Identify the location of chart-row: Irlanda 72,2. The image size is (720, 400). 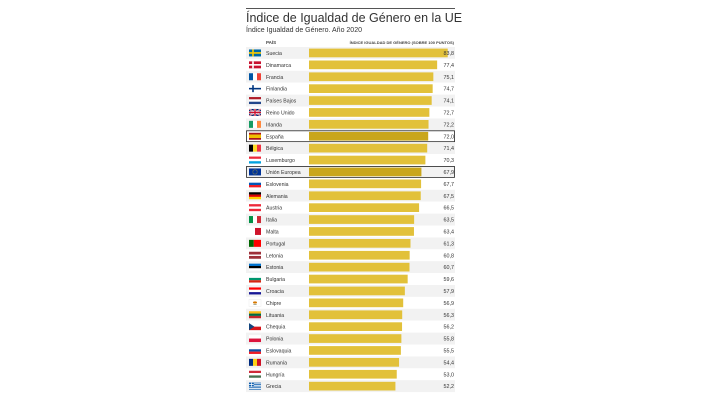
(350, 124).